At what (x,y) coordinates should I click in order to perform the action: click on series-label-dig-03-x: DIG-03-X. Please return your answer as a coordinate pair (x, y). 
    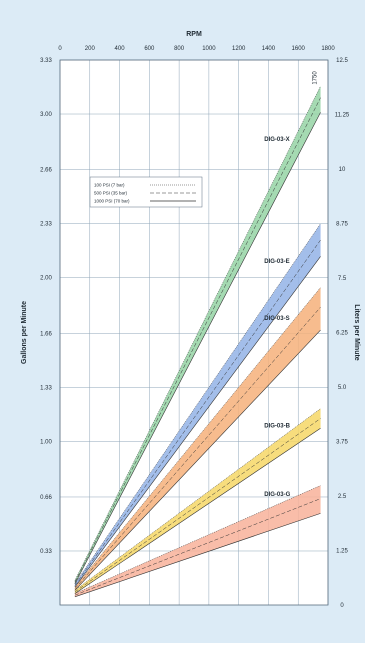
    Looking at the image, I should click on (276, 140).